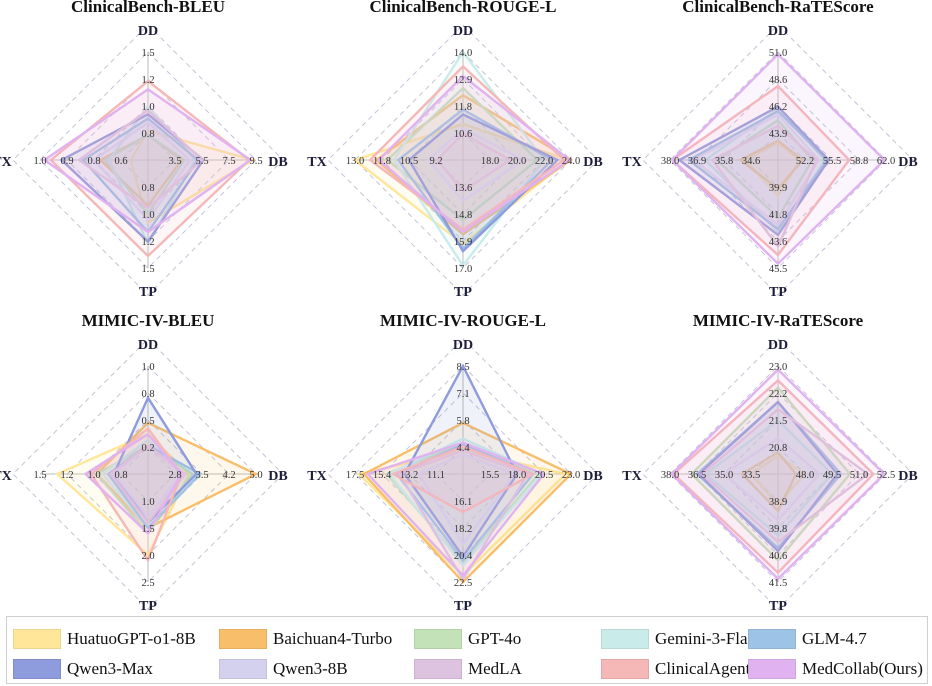  I want to click on tick-label-dd: 4.4, so click(463, 448).